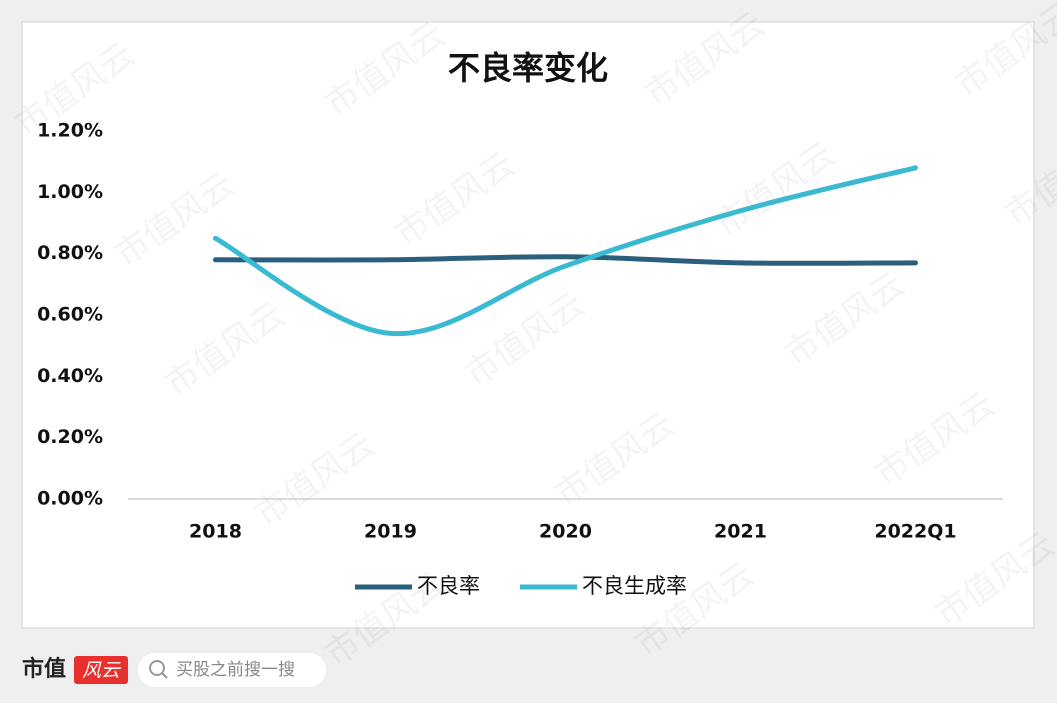  I want to click on x-tick-label: 2018, so click(215, 532).